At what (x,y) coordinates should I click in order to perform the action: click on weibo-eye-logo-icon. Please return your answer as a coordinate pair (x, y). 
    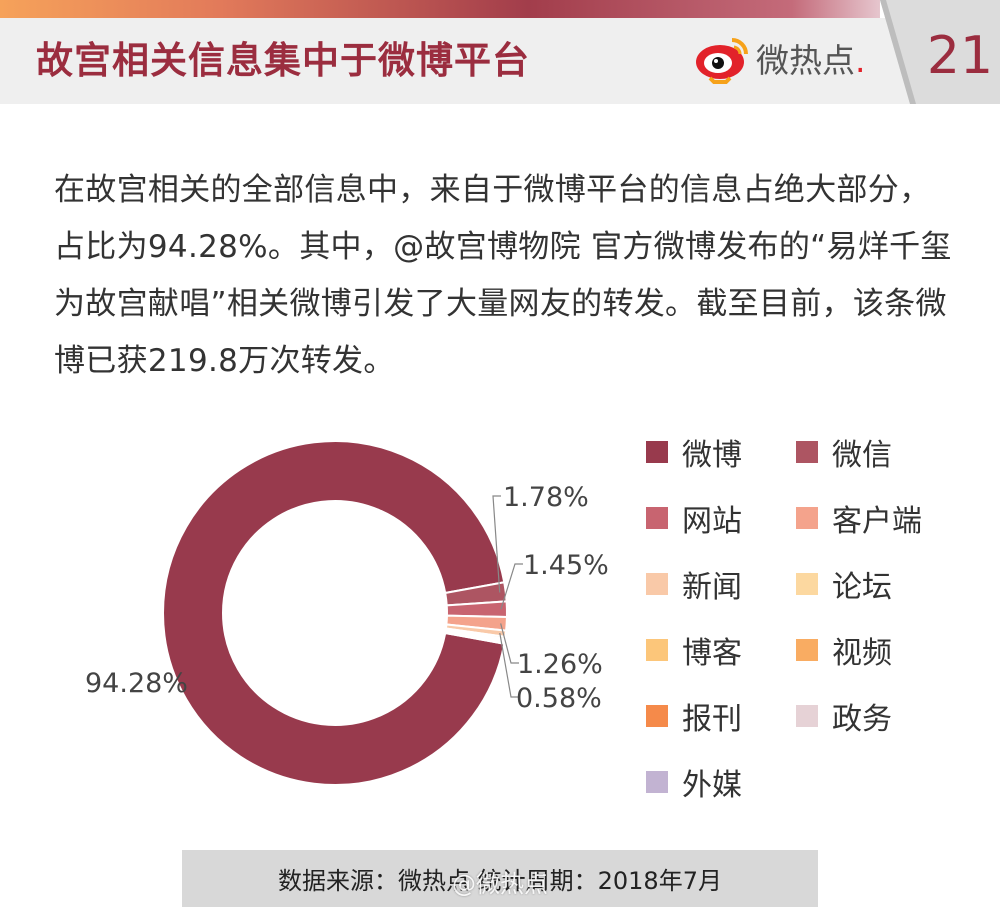
    Looking at the image, I should click on (722, 61).